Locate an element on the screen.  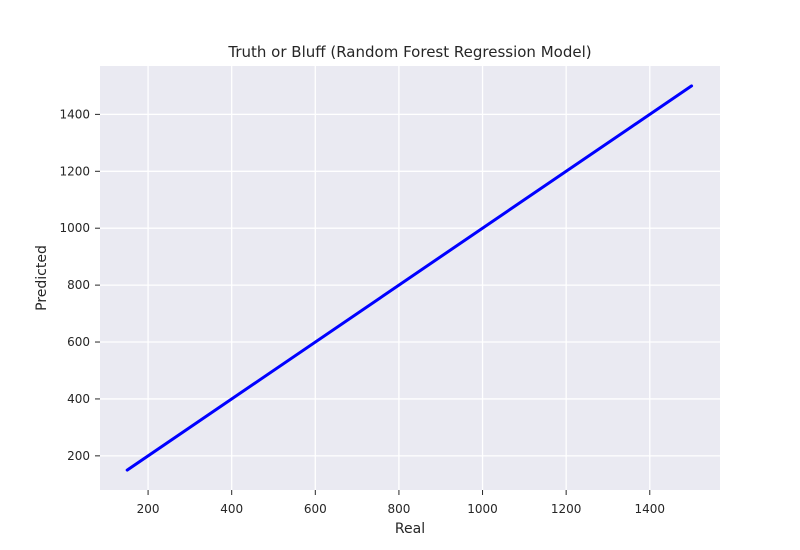
x-axis-ticks: 200 400 600 800 1000 1200 1400 is located at coordinates (401, 503).